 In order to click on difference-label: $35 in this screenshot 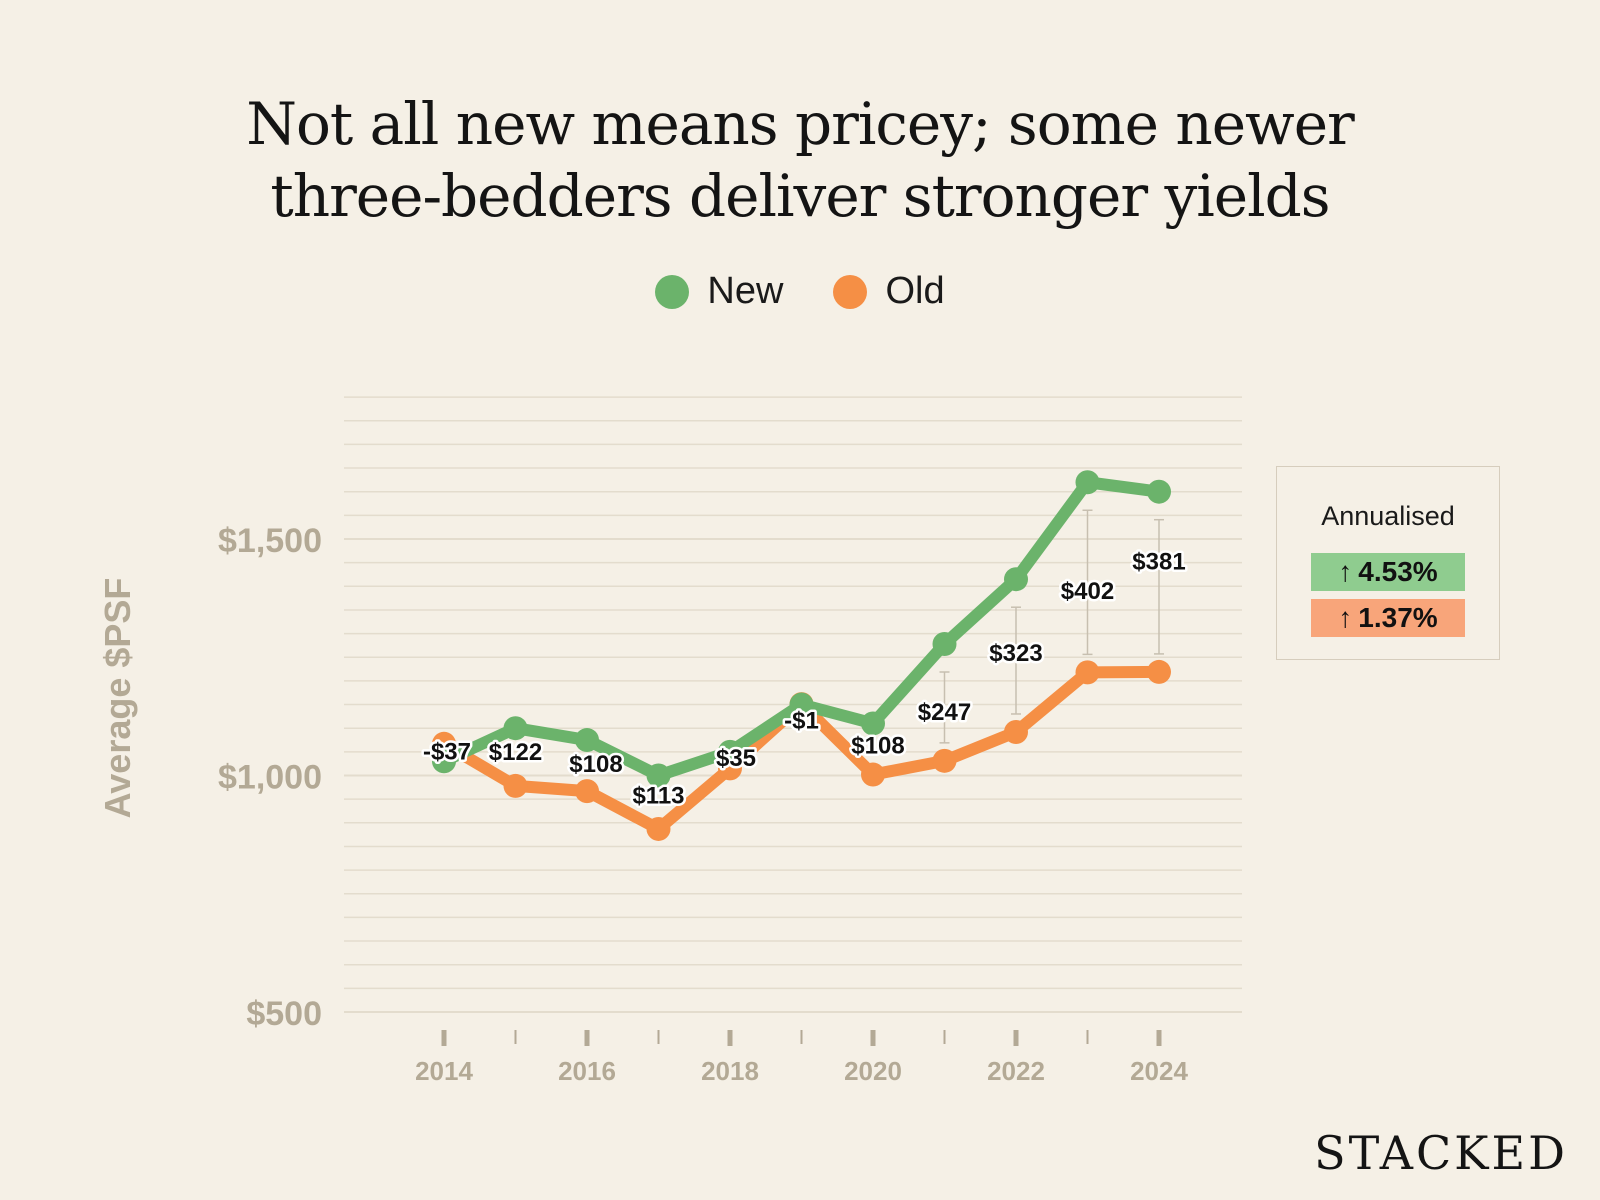, I will do `click(736, 758)`.